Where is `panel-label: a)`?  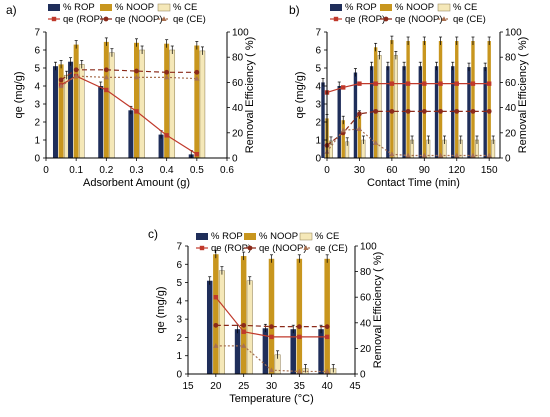
panel-label: a) is located at coordinates (11, 10).